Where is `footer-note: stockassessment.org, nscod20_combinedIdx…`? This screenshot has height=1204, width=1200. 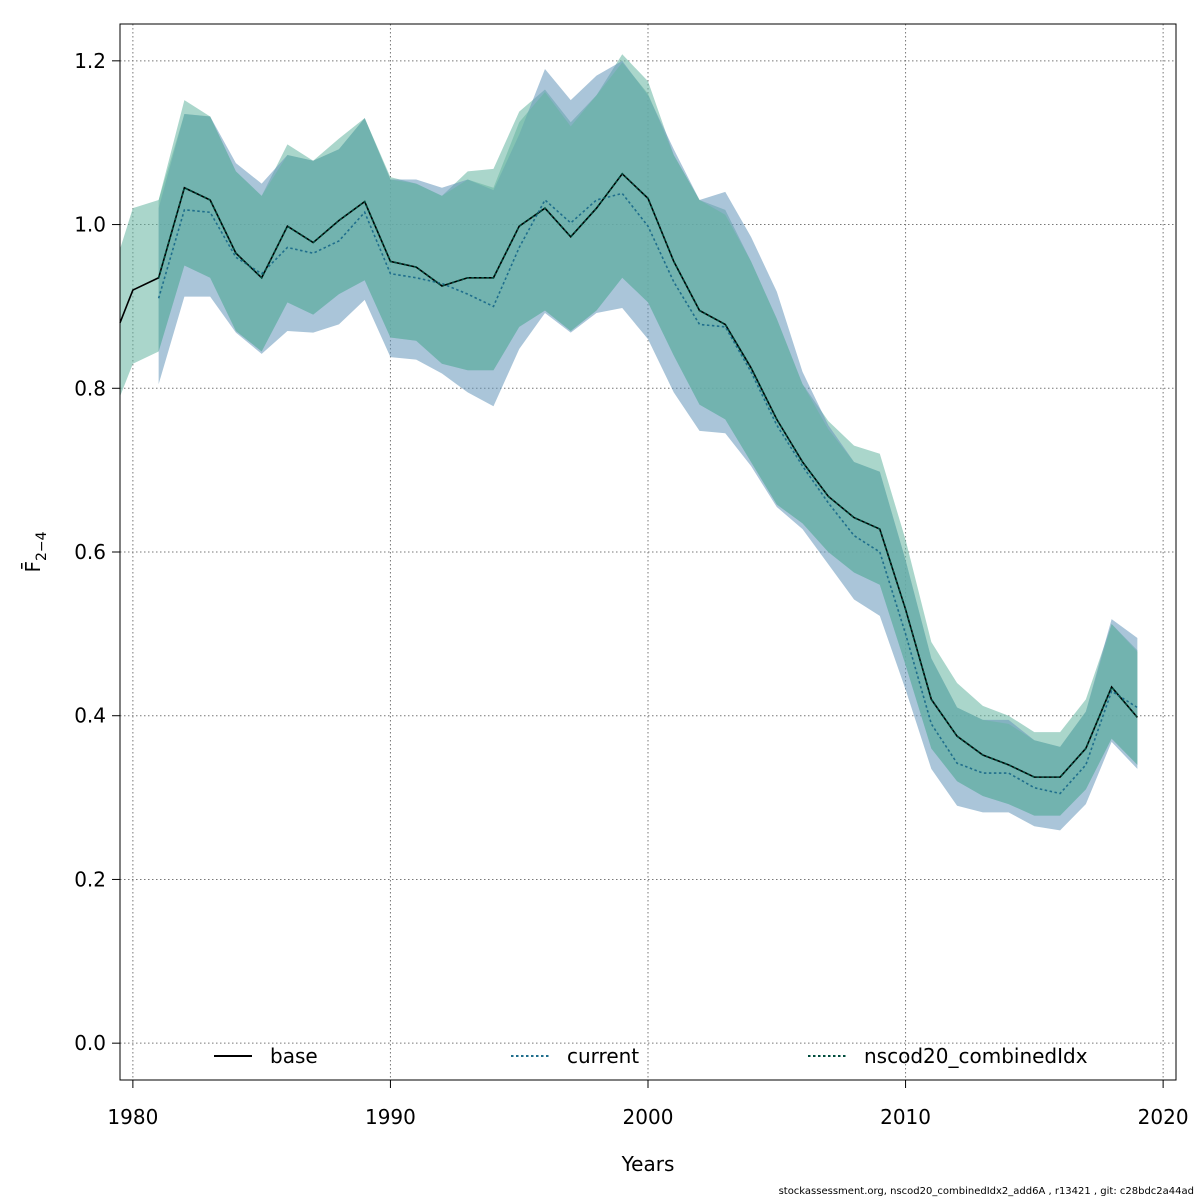 footer-note: stockassessment.org, nscod20_combinedIdx… is located at coordinates (986, 1191).